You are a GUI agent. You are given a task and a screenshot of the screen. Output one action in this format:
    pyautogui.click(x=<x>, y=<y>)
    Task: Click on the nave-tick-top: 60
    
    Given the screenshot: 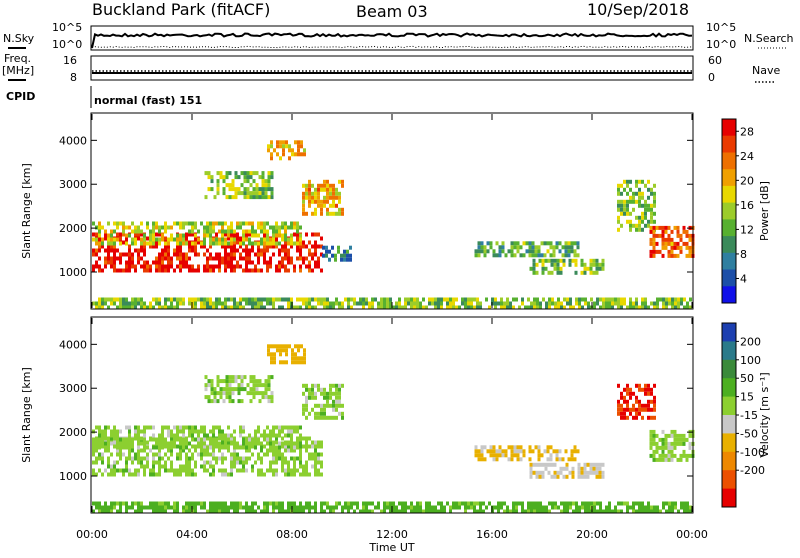 What is the action you would take?
    pyautogui.click(x=715, y=60)
    